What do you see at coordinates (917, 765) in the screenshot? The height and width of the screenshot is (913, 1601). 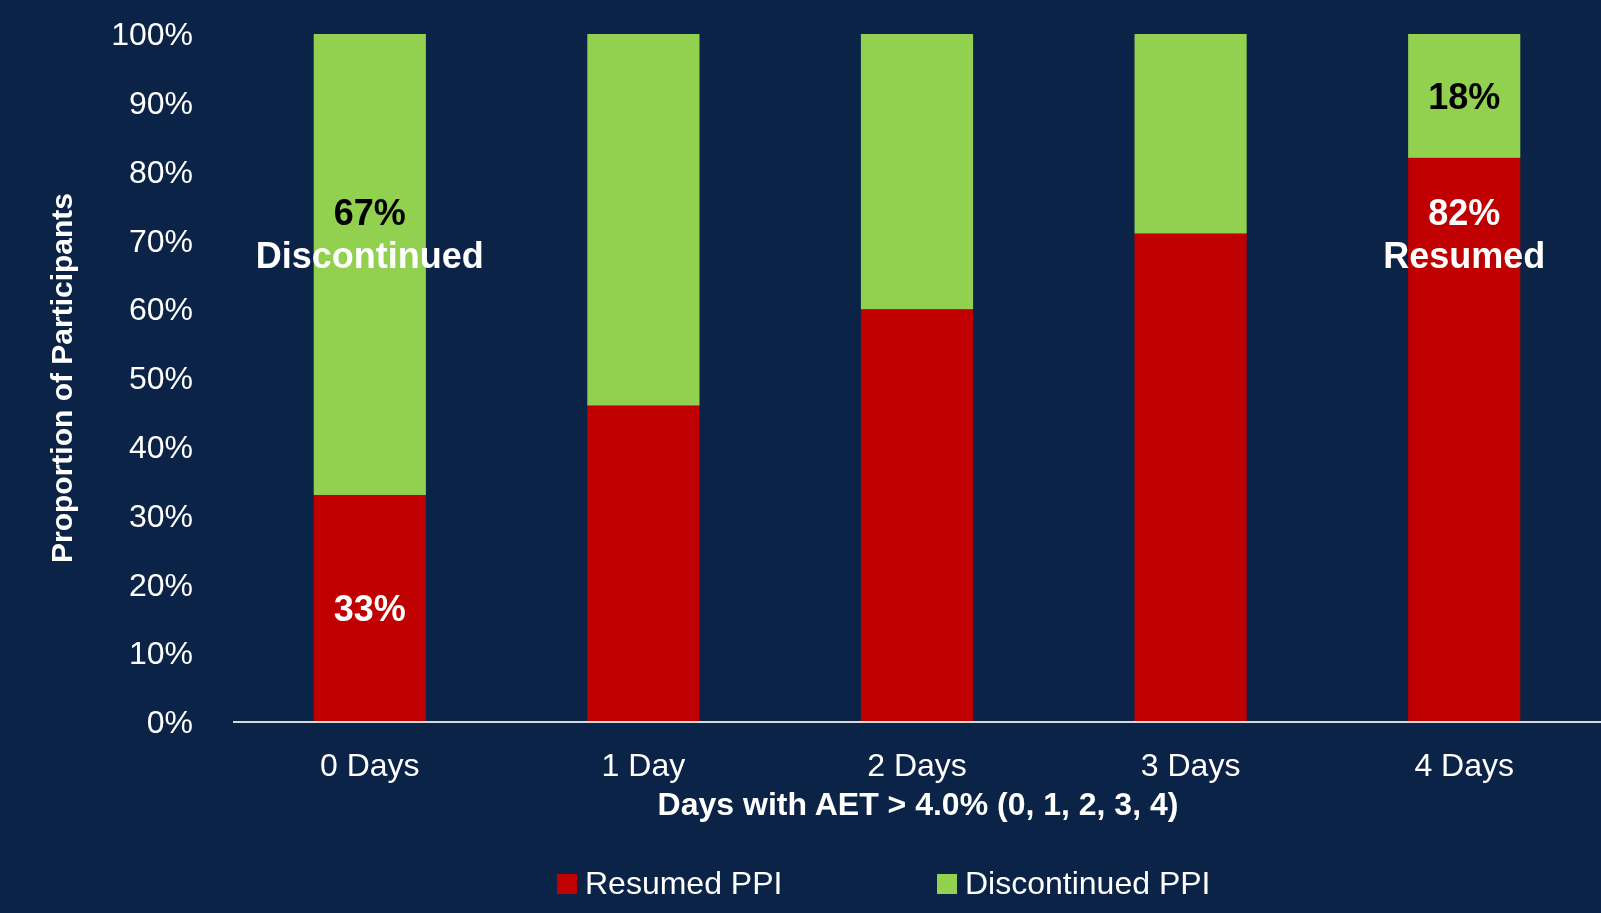 I see `x-tick-label: 2 Days` at bounding box center [917, 765].